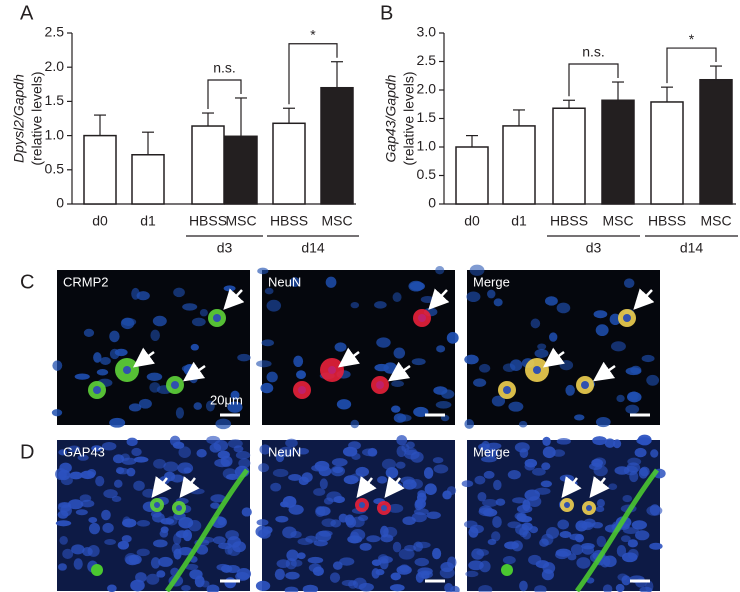  I want to click on y-tick-label: 1.5, so click(55, 100).